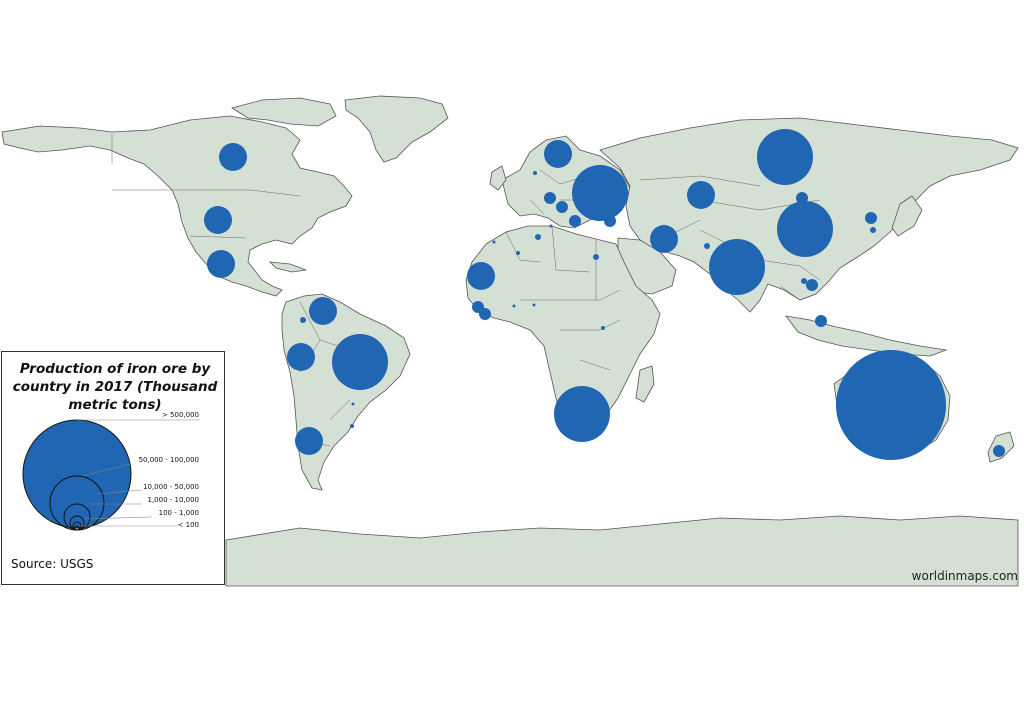 This screenshot has width=1024, height=724. Describe the element at coordinates (301, 357) in the screenshot. I see `bubble-peru` at that location.